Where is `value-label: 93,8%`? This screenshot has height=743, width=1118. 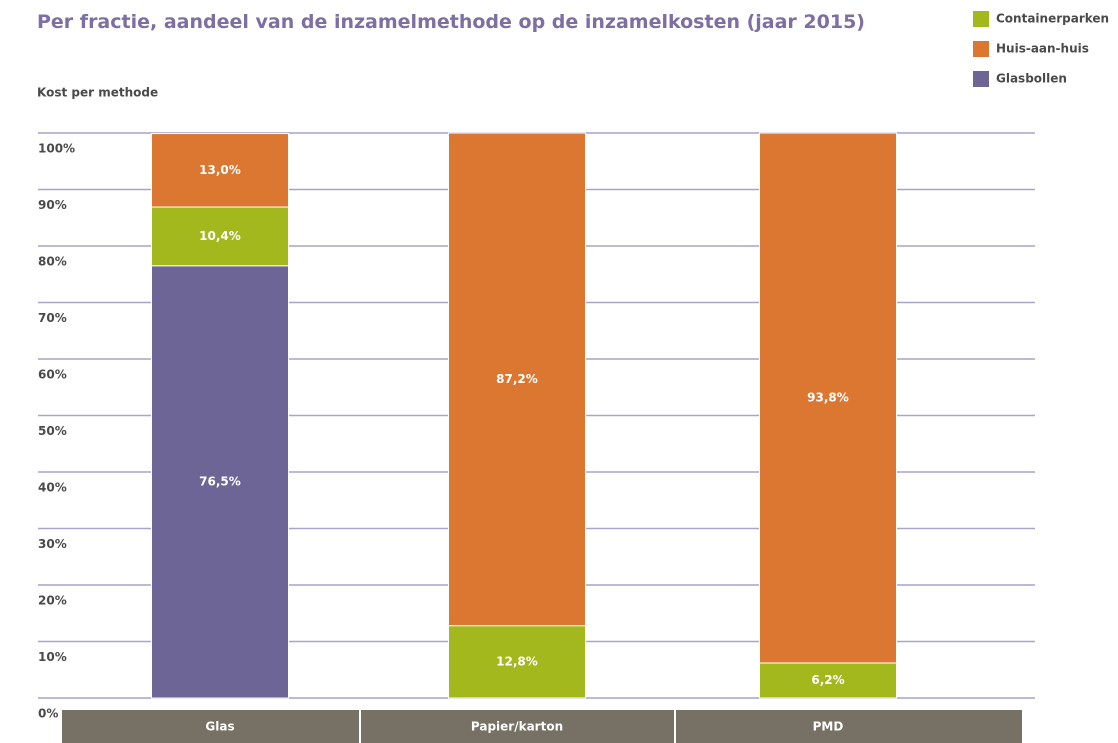 value-label: 93,8% is located at coordinates (828, 397).